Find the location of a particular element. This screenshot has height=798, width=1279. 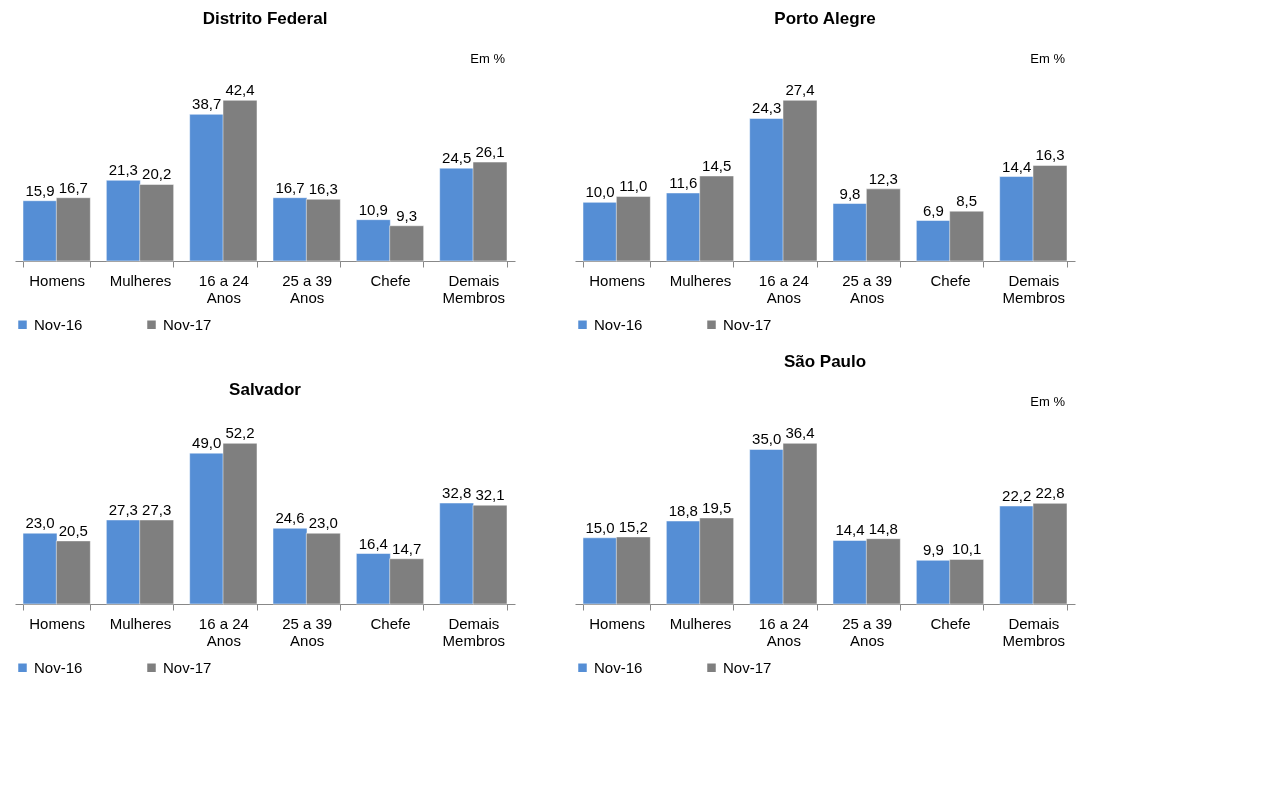

data-label: 15,0 is located at coordinates (600, 527).